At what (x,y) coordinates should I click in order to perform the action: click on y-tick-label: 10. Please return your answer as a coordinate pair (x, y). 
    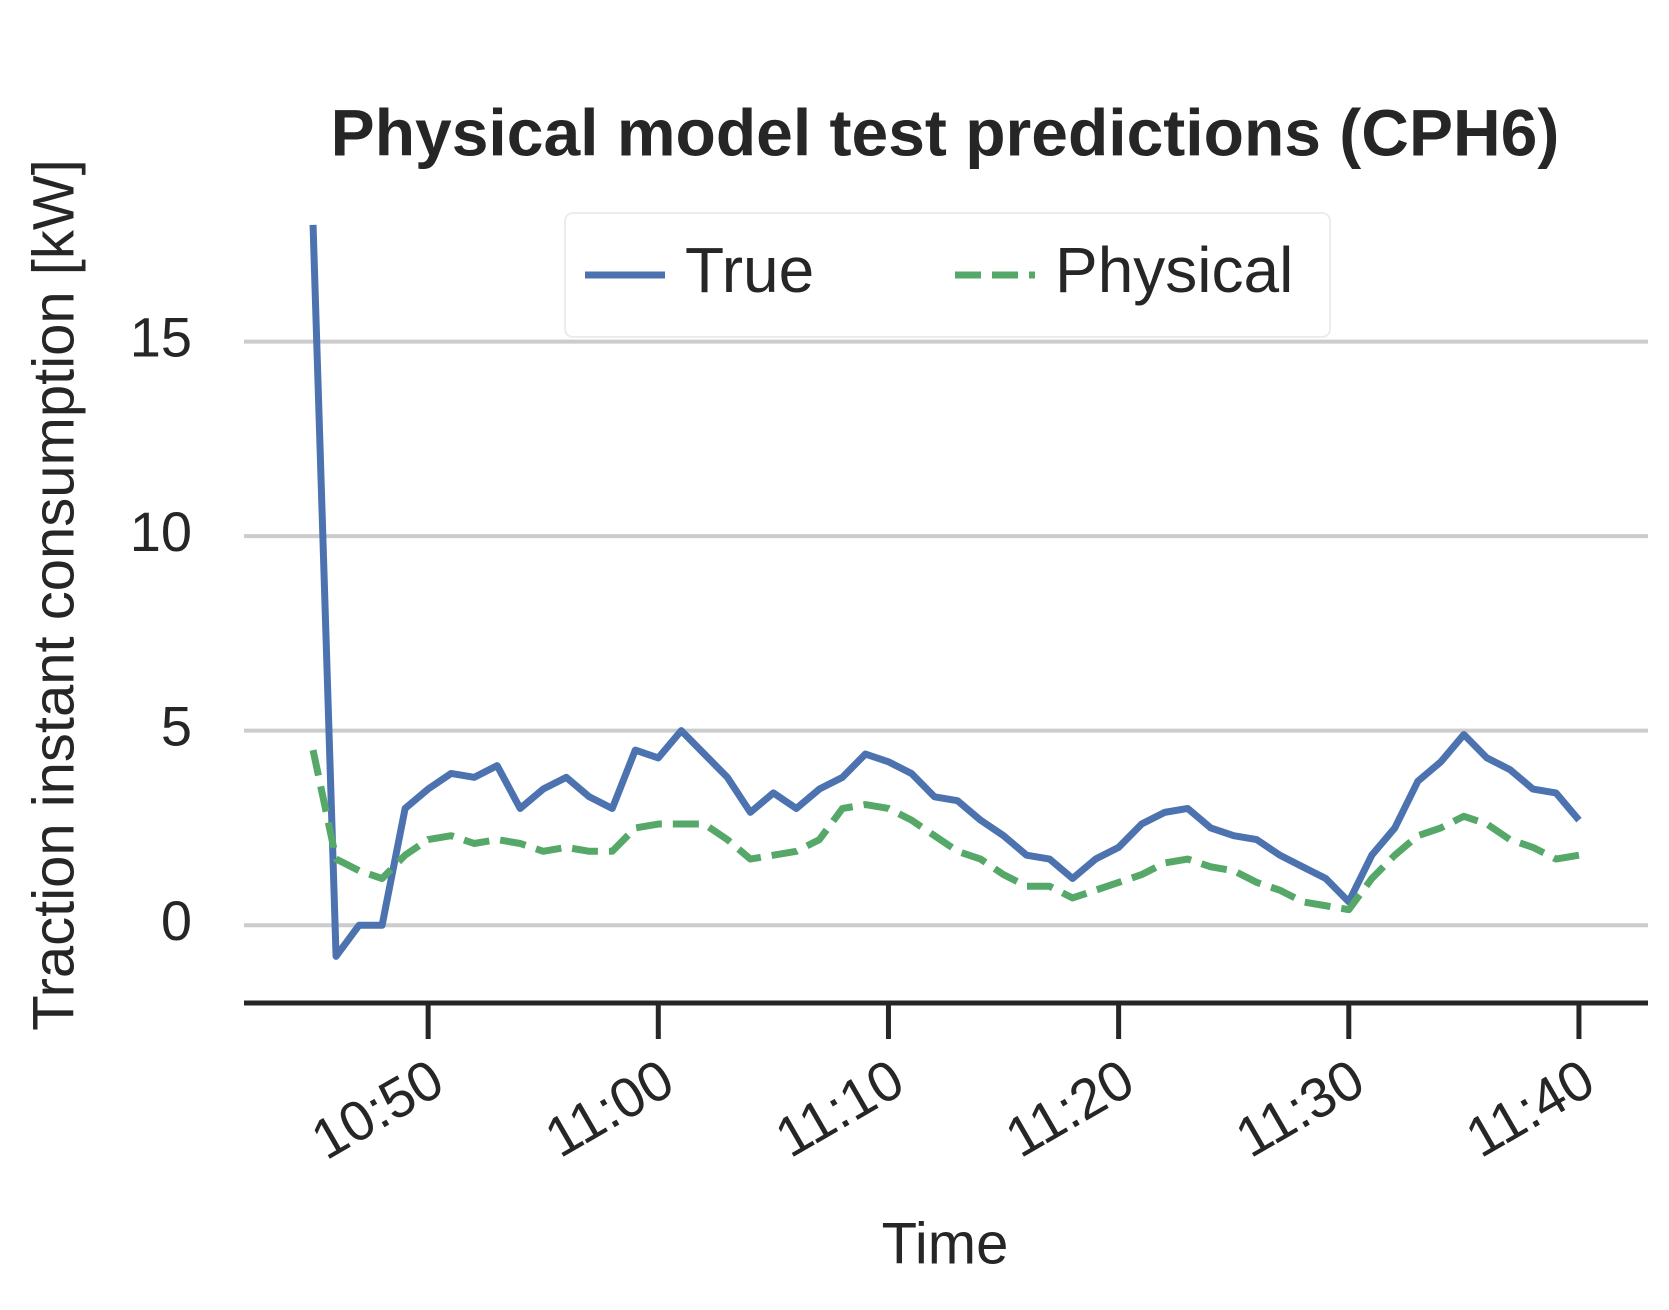
    Looking at the image, I should click on (161, 531).